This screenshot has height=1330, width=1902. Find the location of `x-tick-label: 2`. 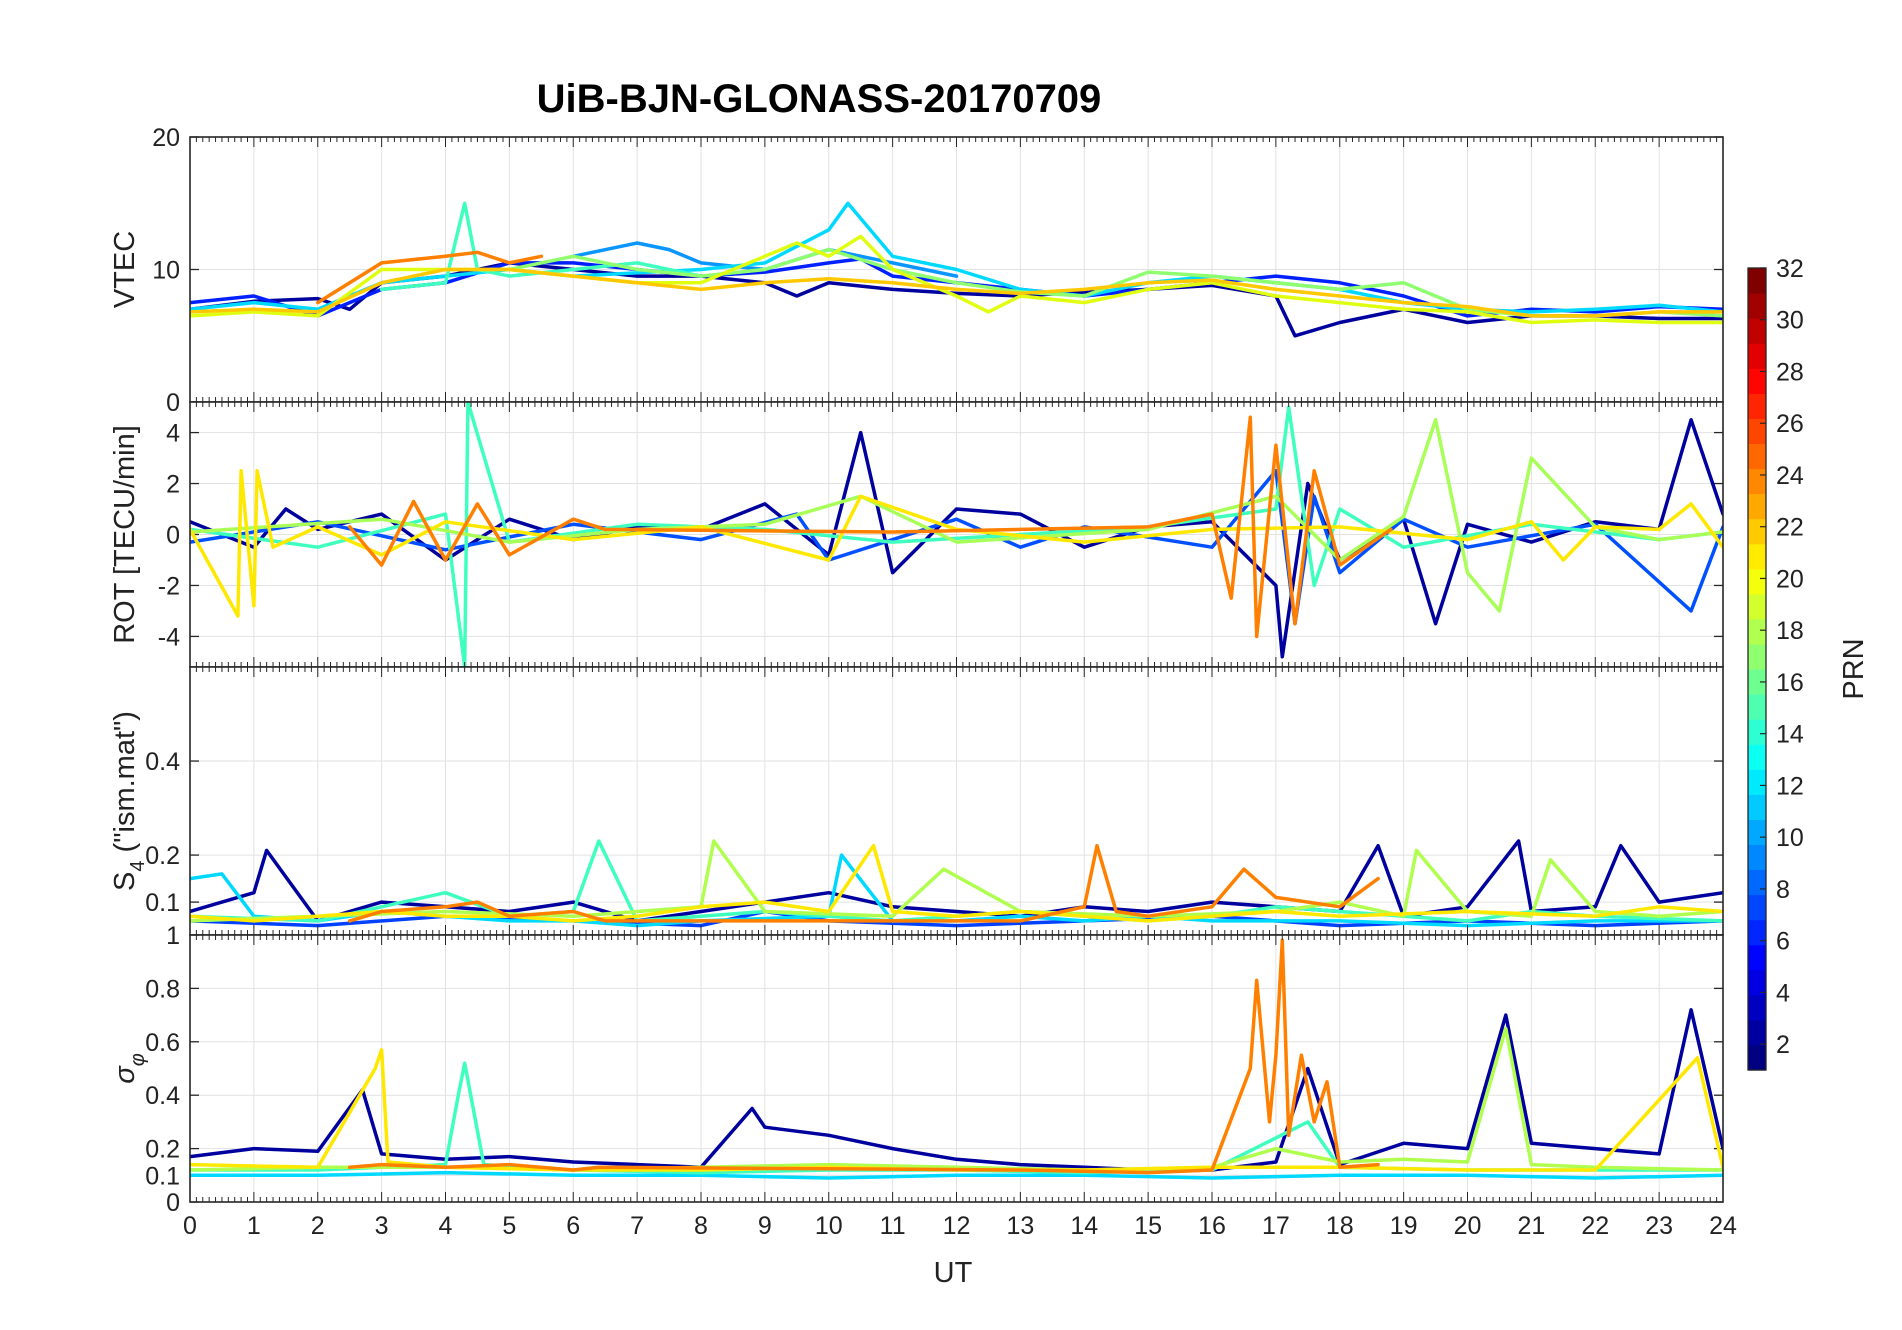

x-tick-label: 2 is located at coordinates (318, 1226).